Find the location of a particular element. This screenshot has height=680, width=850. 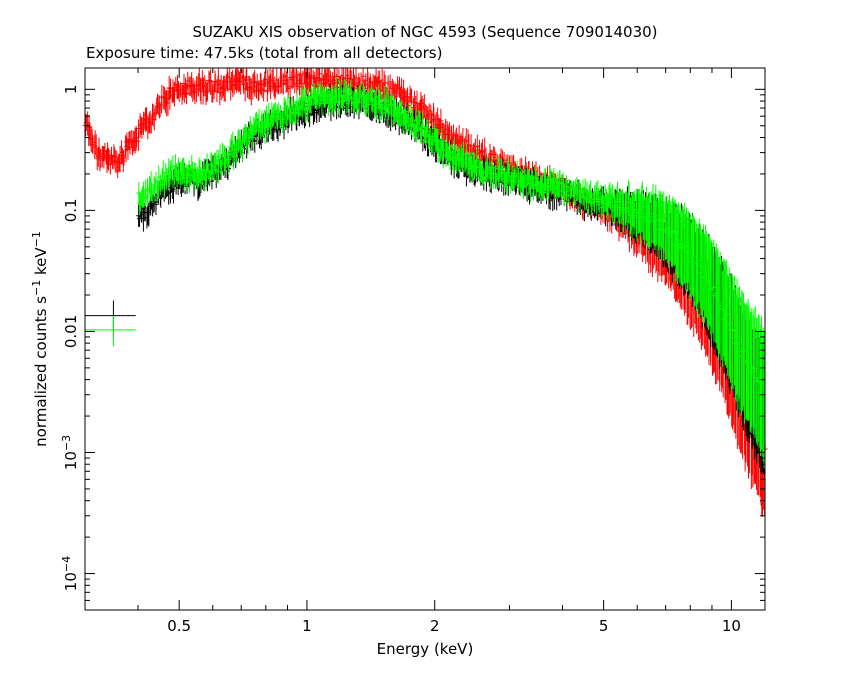

outlier-point is located at coordinates (110, 331).